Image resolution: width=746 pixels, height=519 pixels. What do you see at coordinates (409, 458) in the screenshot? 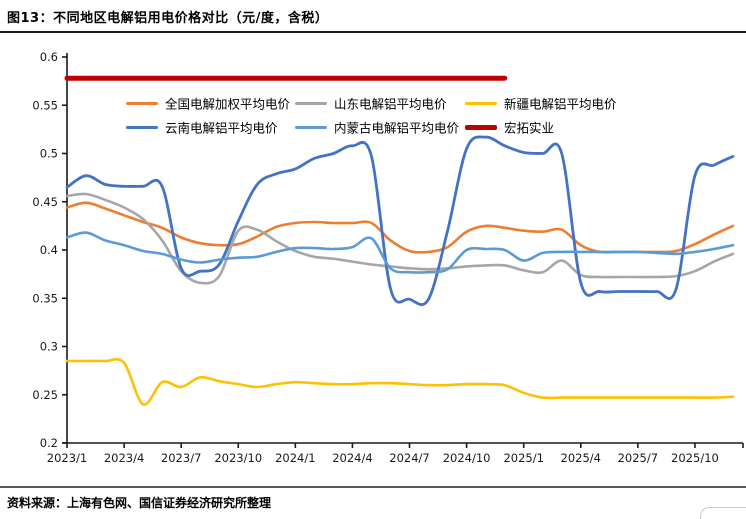
I see `svg-text: 2024/7` at bounding box center [409, 458].